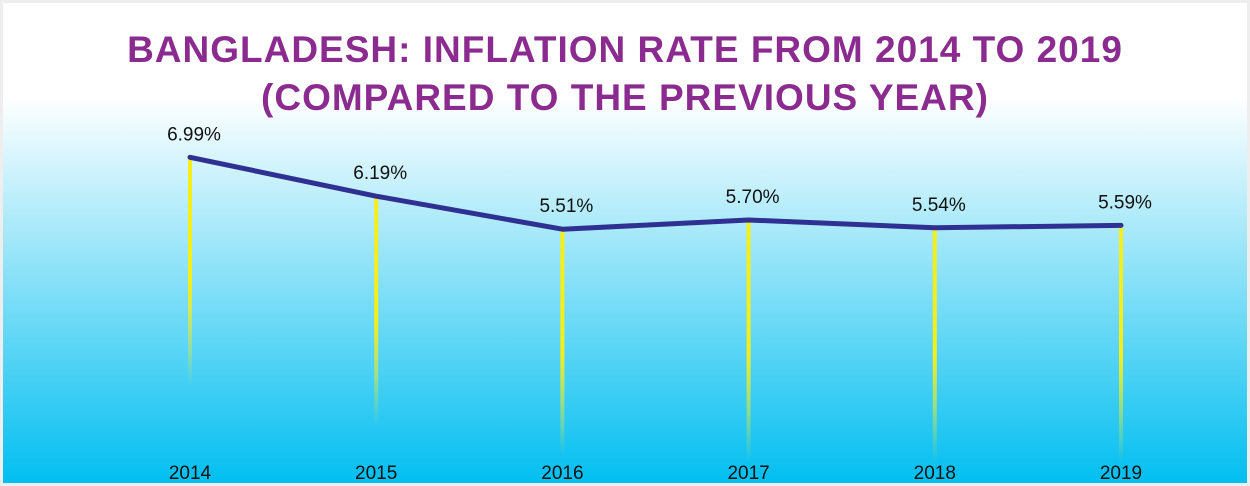 The image size is (1250, 486). I want to click on line, so click(655, 193).